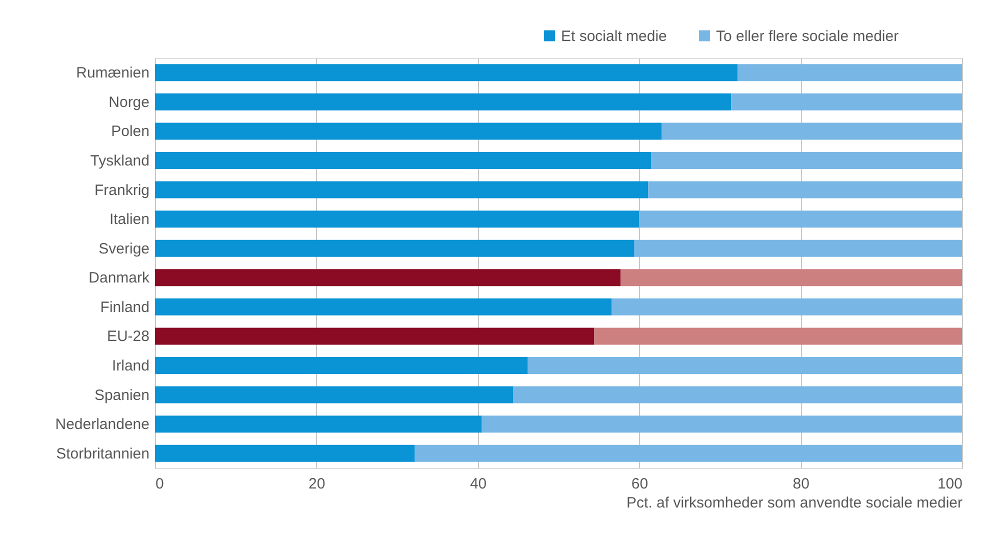 The width and height of the screenshot is (993, 544). I want to click on y-tick-label: Rumænien, so click(113, 73).